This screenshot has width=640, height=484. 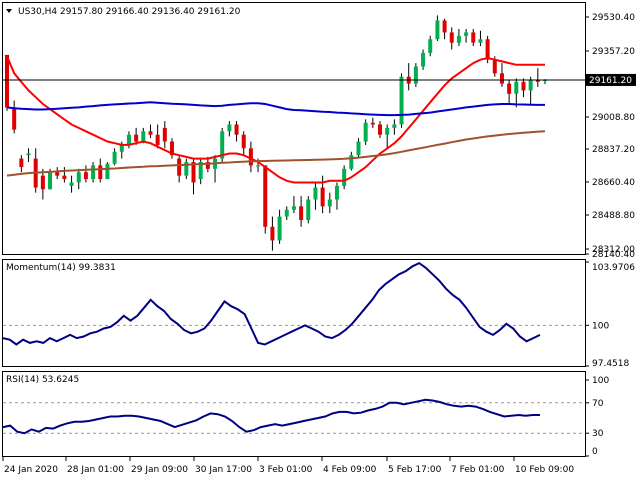 I want to click on y-tick-label: 28837.20, so click(x=613, y=150).